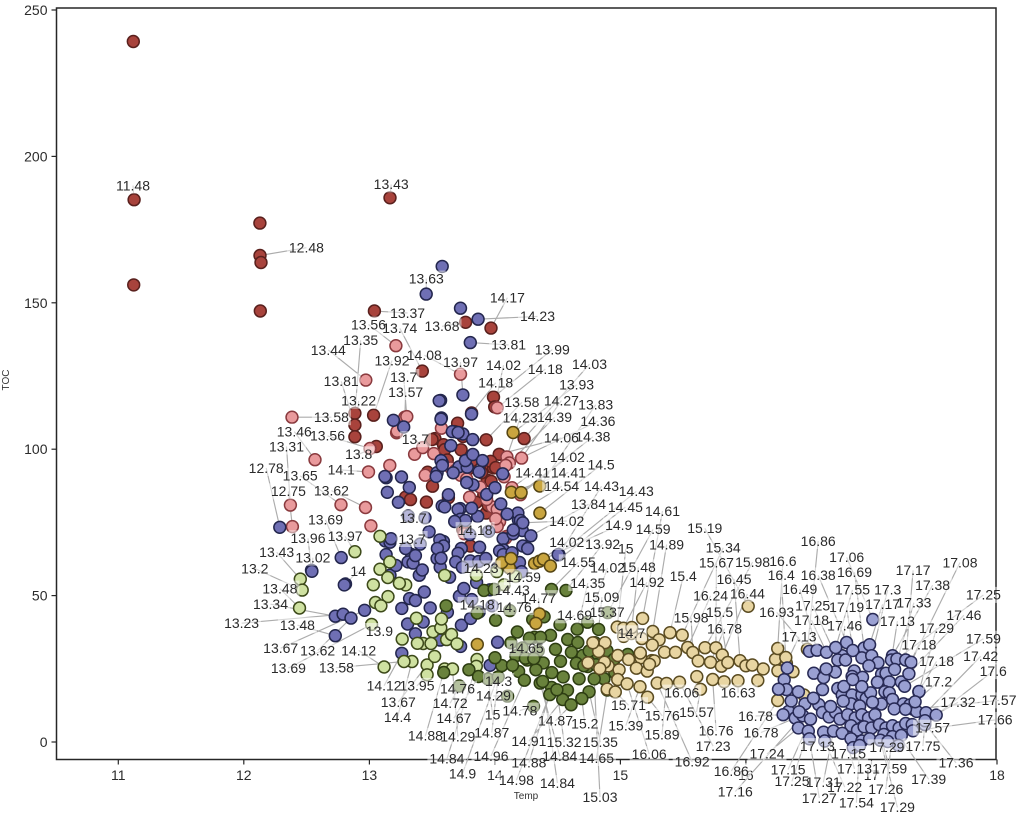 The width and height of the screenshot is (1024, 823). I want to click on svg-text: 14.54, so click(561, 486).